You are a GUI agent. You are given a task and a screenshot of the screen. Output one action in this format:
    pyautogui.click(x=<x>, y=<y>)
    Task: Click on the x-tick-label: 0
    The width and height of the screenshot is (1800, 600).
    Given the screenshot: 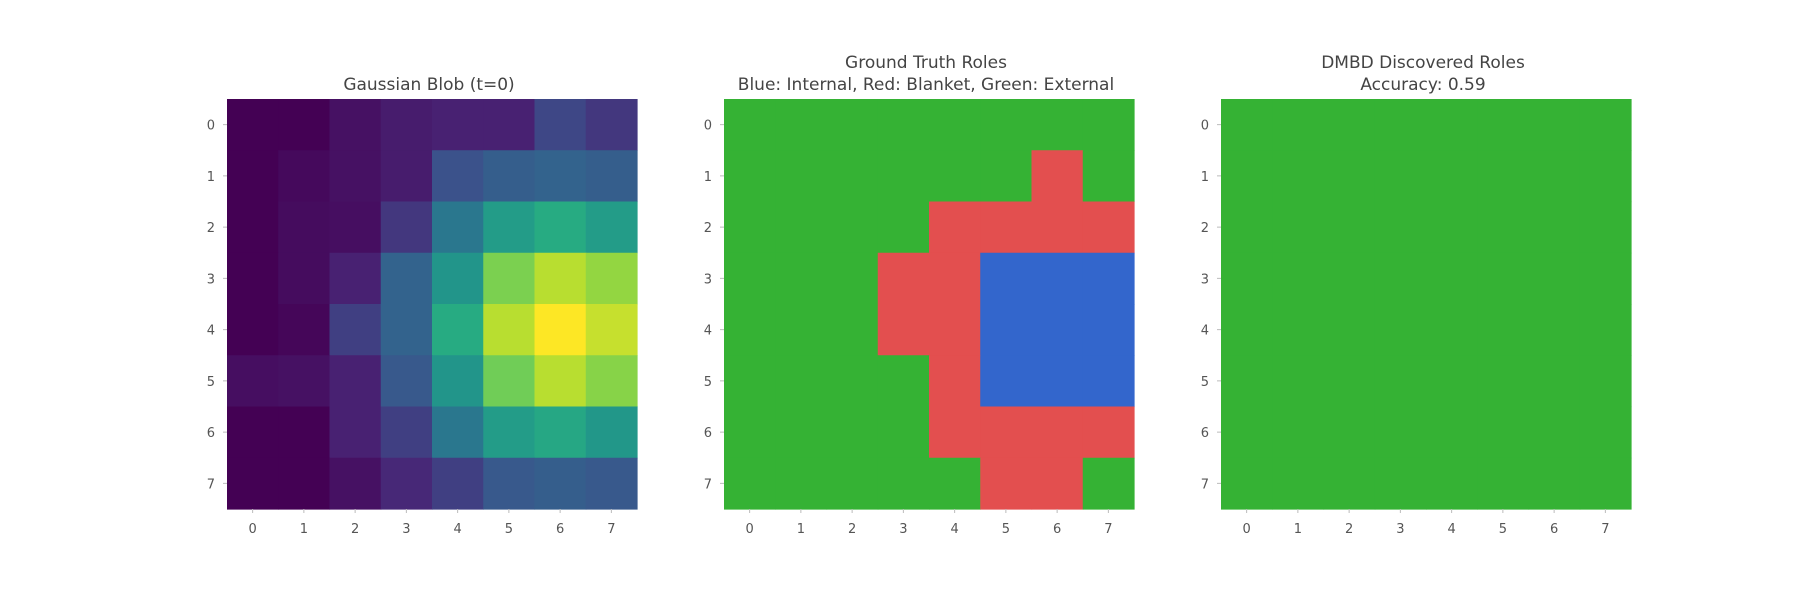 What is the action you would take?
    pyautogui.click(x=1246, y=529)
    